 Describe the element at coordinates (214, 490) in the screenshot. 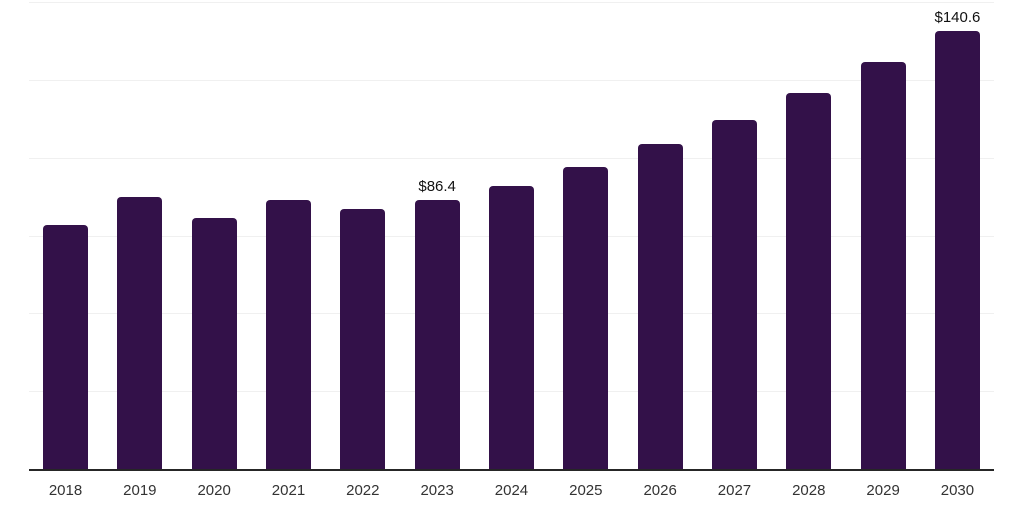

I see `x-tick-2020: 2020` at that location.